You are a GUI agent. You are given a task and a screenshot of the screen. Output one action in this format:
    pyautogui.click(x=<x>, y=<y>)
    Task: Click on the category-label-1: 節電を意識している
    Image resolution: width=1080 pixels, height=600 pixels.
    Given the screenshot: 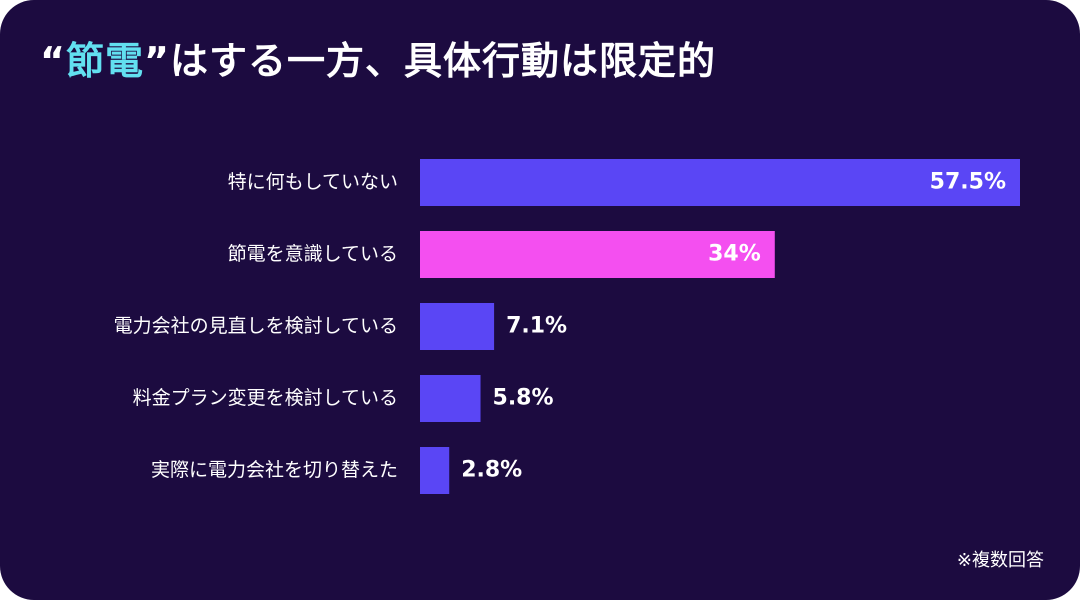 What is the action you would take?
    pyautogui.click(x=313, y=254)
    